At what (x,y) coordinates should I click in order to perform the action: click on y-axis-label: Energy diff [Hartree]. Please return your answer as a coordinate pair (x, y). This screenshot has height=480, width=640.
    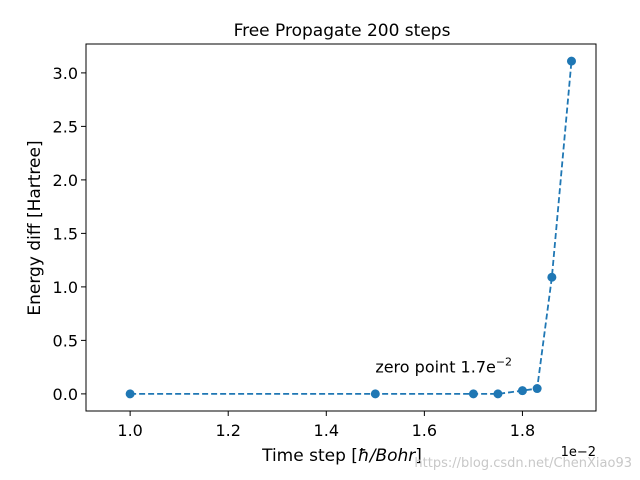
    Looking at the image, I should click on (35, 227).